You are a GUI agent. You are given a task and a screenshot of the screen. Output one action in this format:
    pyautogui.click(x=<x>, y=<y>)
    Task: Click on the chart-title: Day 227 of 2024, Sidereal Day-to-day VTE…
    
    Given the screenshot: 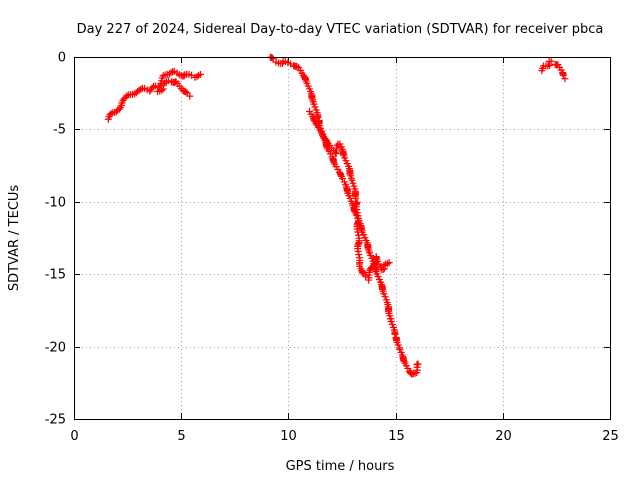 What is the action you would take?
    pyautogui.click(x=340, y=29)
    